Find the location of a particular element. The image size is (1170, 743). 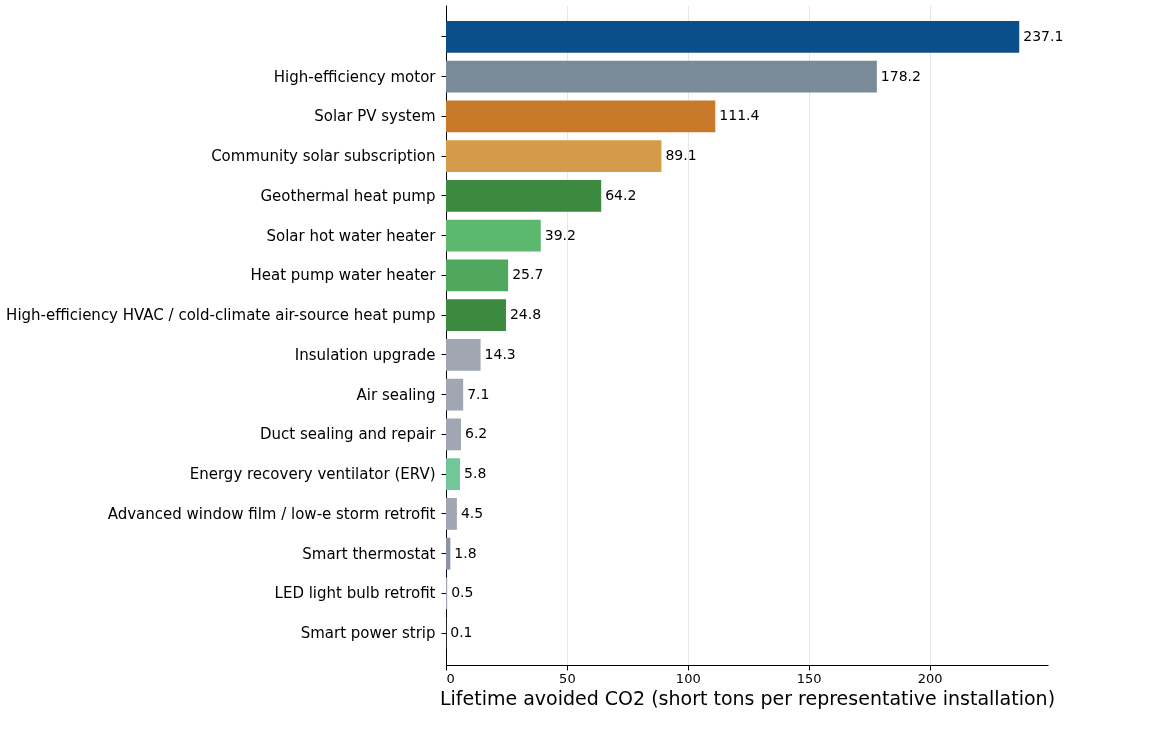

y-tick-label: Geothermal heat pump is located at coordinates (348, 195).